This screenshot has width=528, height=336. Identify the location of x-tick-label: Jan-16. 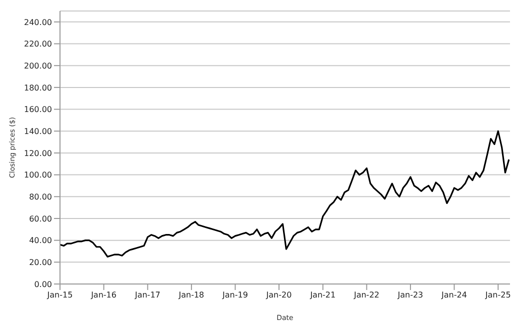
(103, 295).